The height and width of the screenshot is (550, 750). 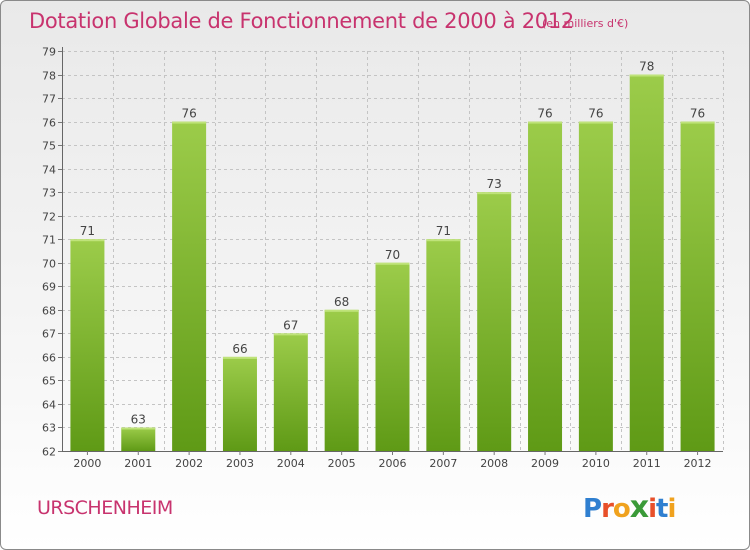 I want to click on y-tick-label: 72, so click(x=49, y=217).